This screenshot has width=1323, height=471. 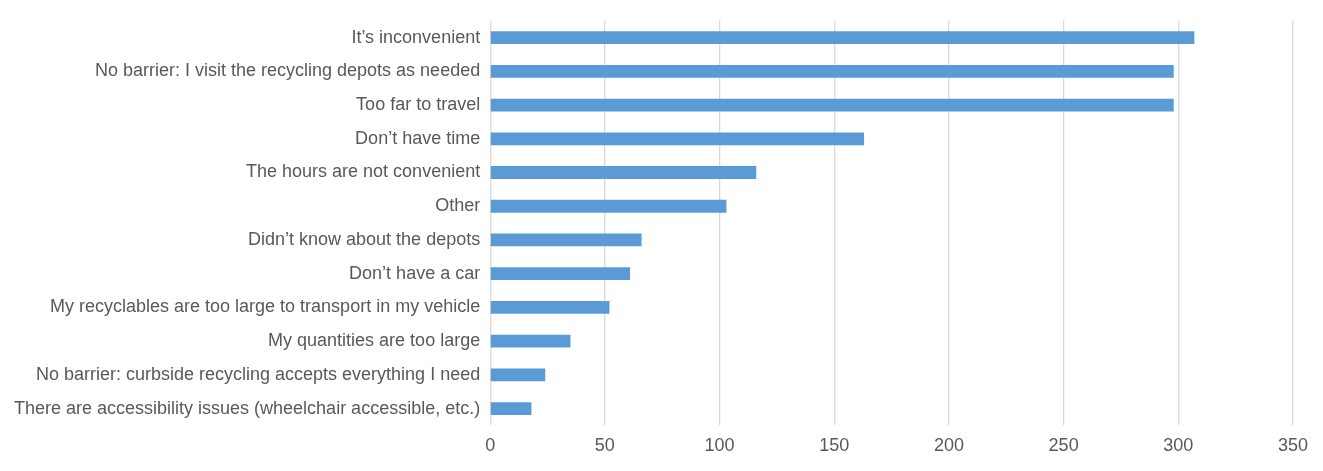 What do you see at coordinates (374, 340) in the screenshot?
I see `y-tick-label: My quantities are too large` at bounding box center [374, 340].